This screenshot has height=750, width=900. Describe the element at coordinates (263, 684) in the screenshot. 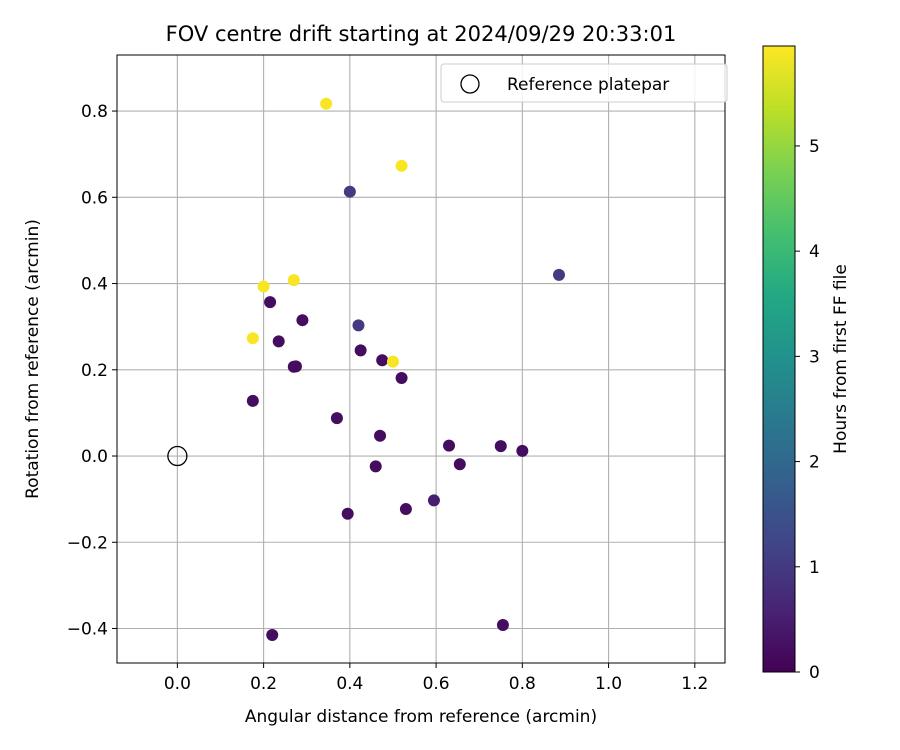

I see `x-tick-label: 0.2` at that location.